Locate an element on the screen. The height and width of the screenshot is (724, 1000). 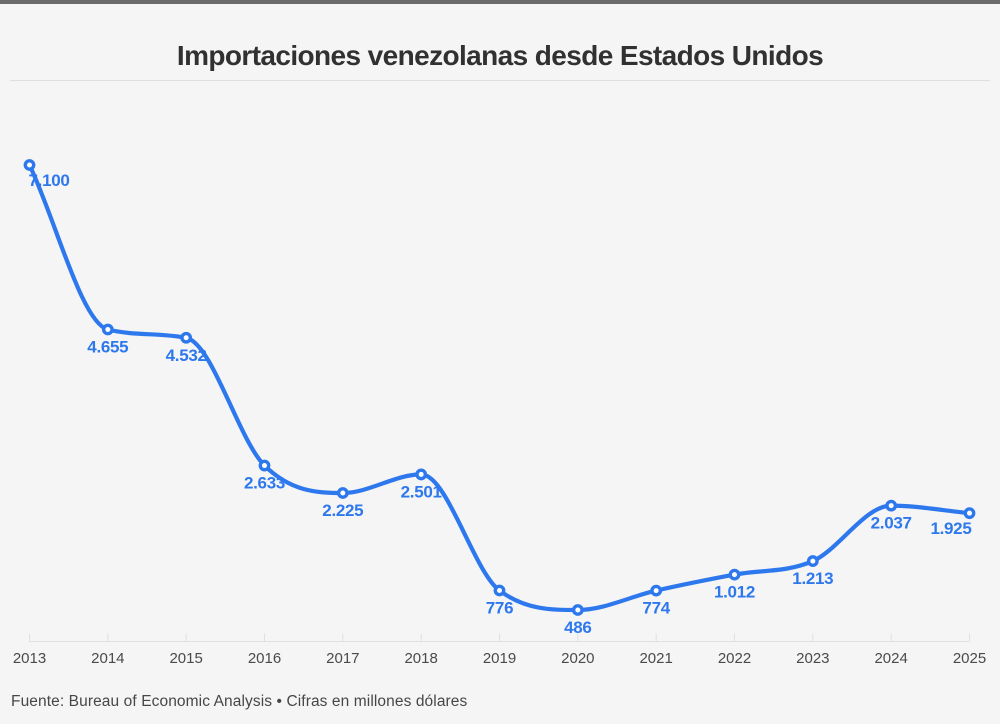
data-point-label: 2.633 is located at coordinates (264, 483).